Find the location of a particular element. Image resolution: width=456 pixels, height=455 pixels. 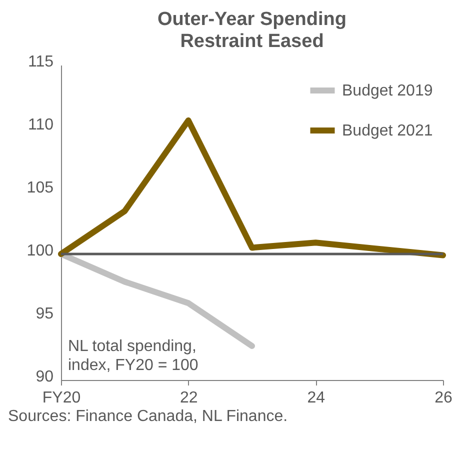

annotation: NL total spending, index, FY20 = 100 is located at coordinates (133, 356).